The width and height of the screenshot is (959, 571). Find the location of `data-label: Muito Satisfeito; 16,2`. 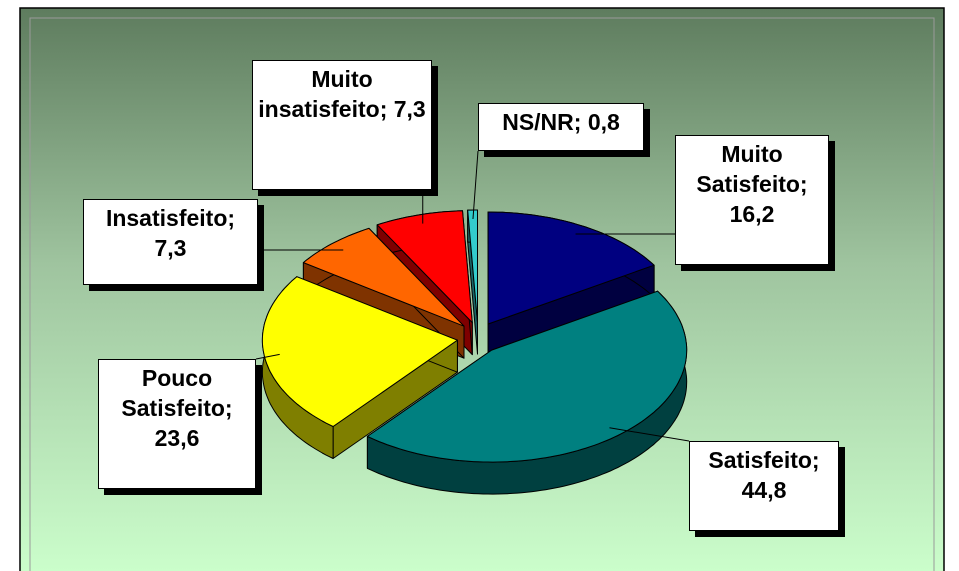

data-label: Muito Satisfeito; 16,2 is located at coordinates (752, 200).